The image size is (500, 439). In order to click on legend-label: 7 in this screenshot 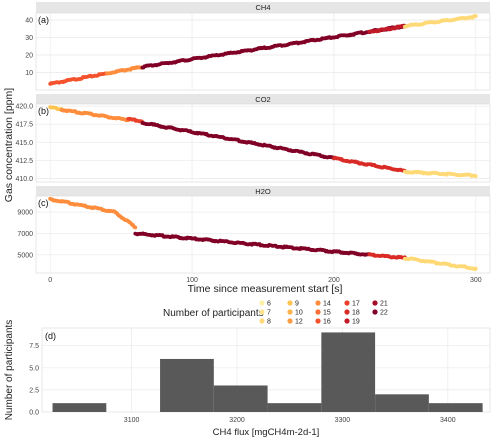, I will do `click(269, 313)`.